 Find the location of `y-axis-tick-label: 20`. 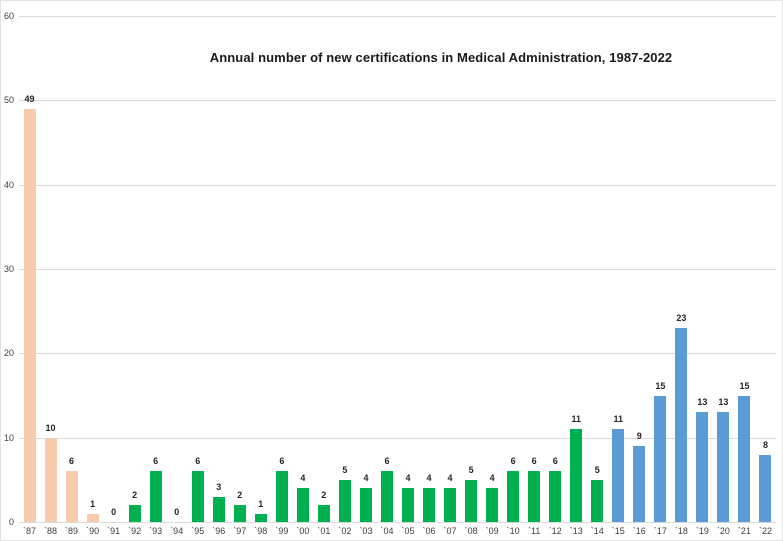

y-axis-tick-label: 20 is located at coordinates (8, 353).